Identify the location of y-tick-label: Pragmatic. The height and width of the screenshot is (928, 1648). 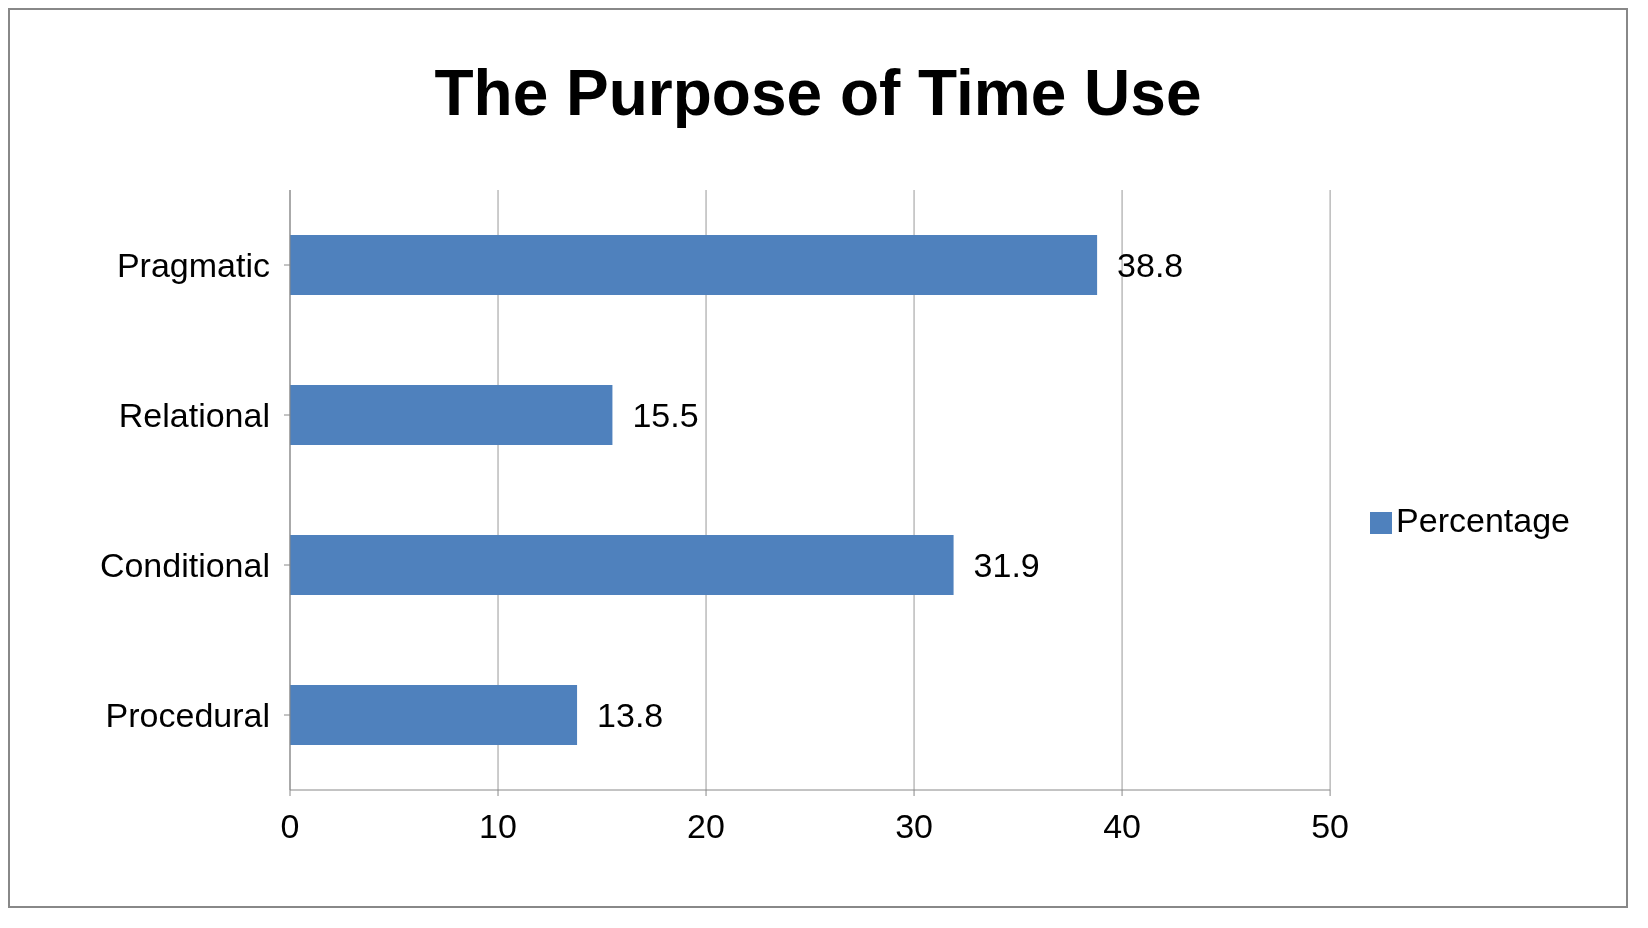
(193, 265).